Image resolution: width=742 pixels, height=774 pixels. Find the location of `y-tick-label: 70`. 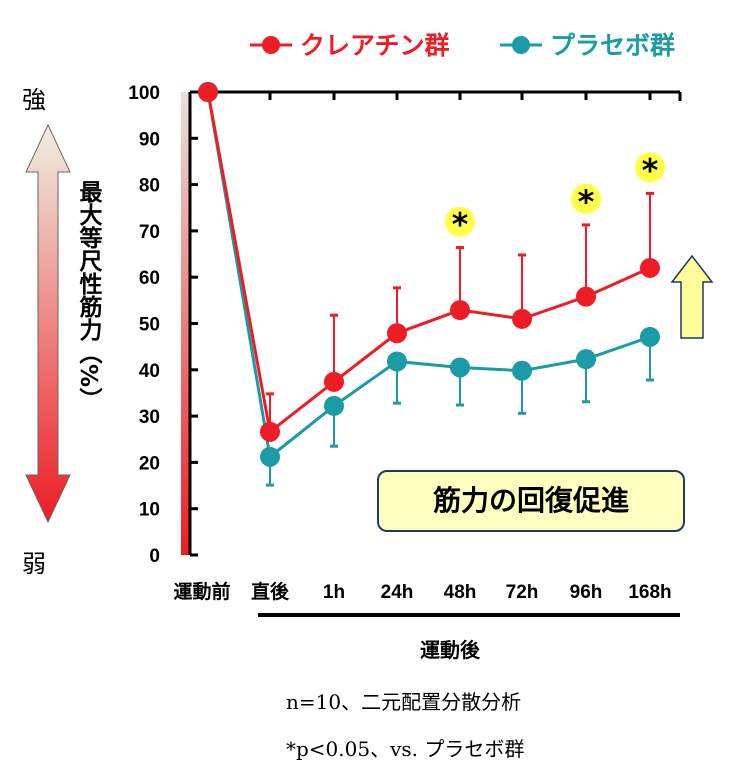

y-tick-label: 70 is located at coordinates (149, 232).